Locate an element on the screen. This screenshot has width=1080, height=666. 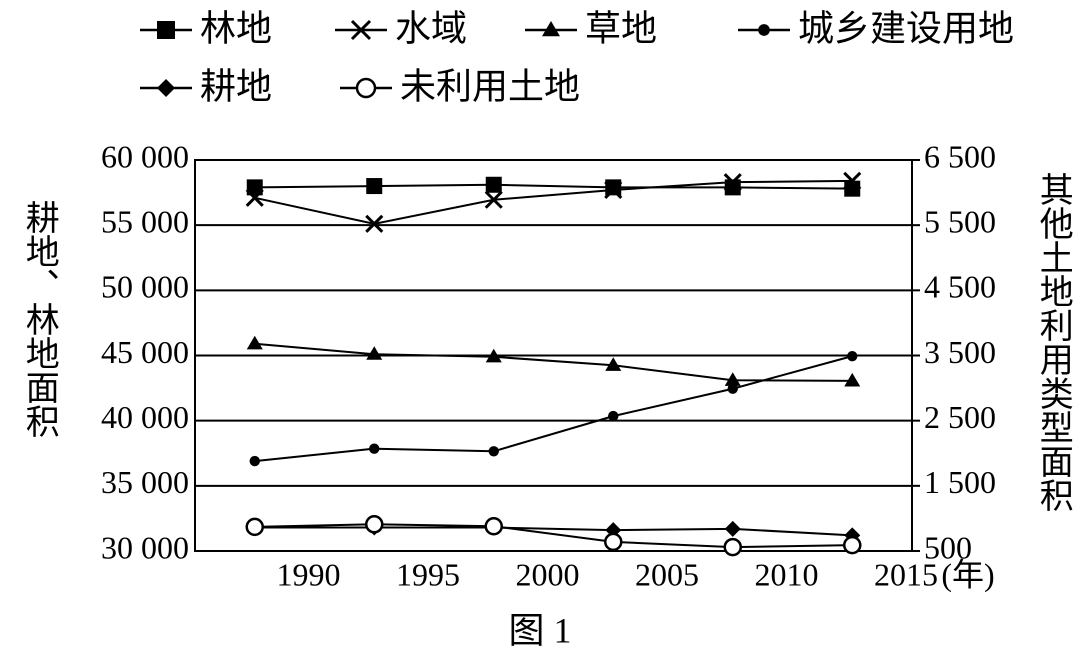
legend-label: 耕地 is located at coordinates (236, 86).